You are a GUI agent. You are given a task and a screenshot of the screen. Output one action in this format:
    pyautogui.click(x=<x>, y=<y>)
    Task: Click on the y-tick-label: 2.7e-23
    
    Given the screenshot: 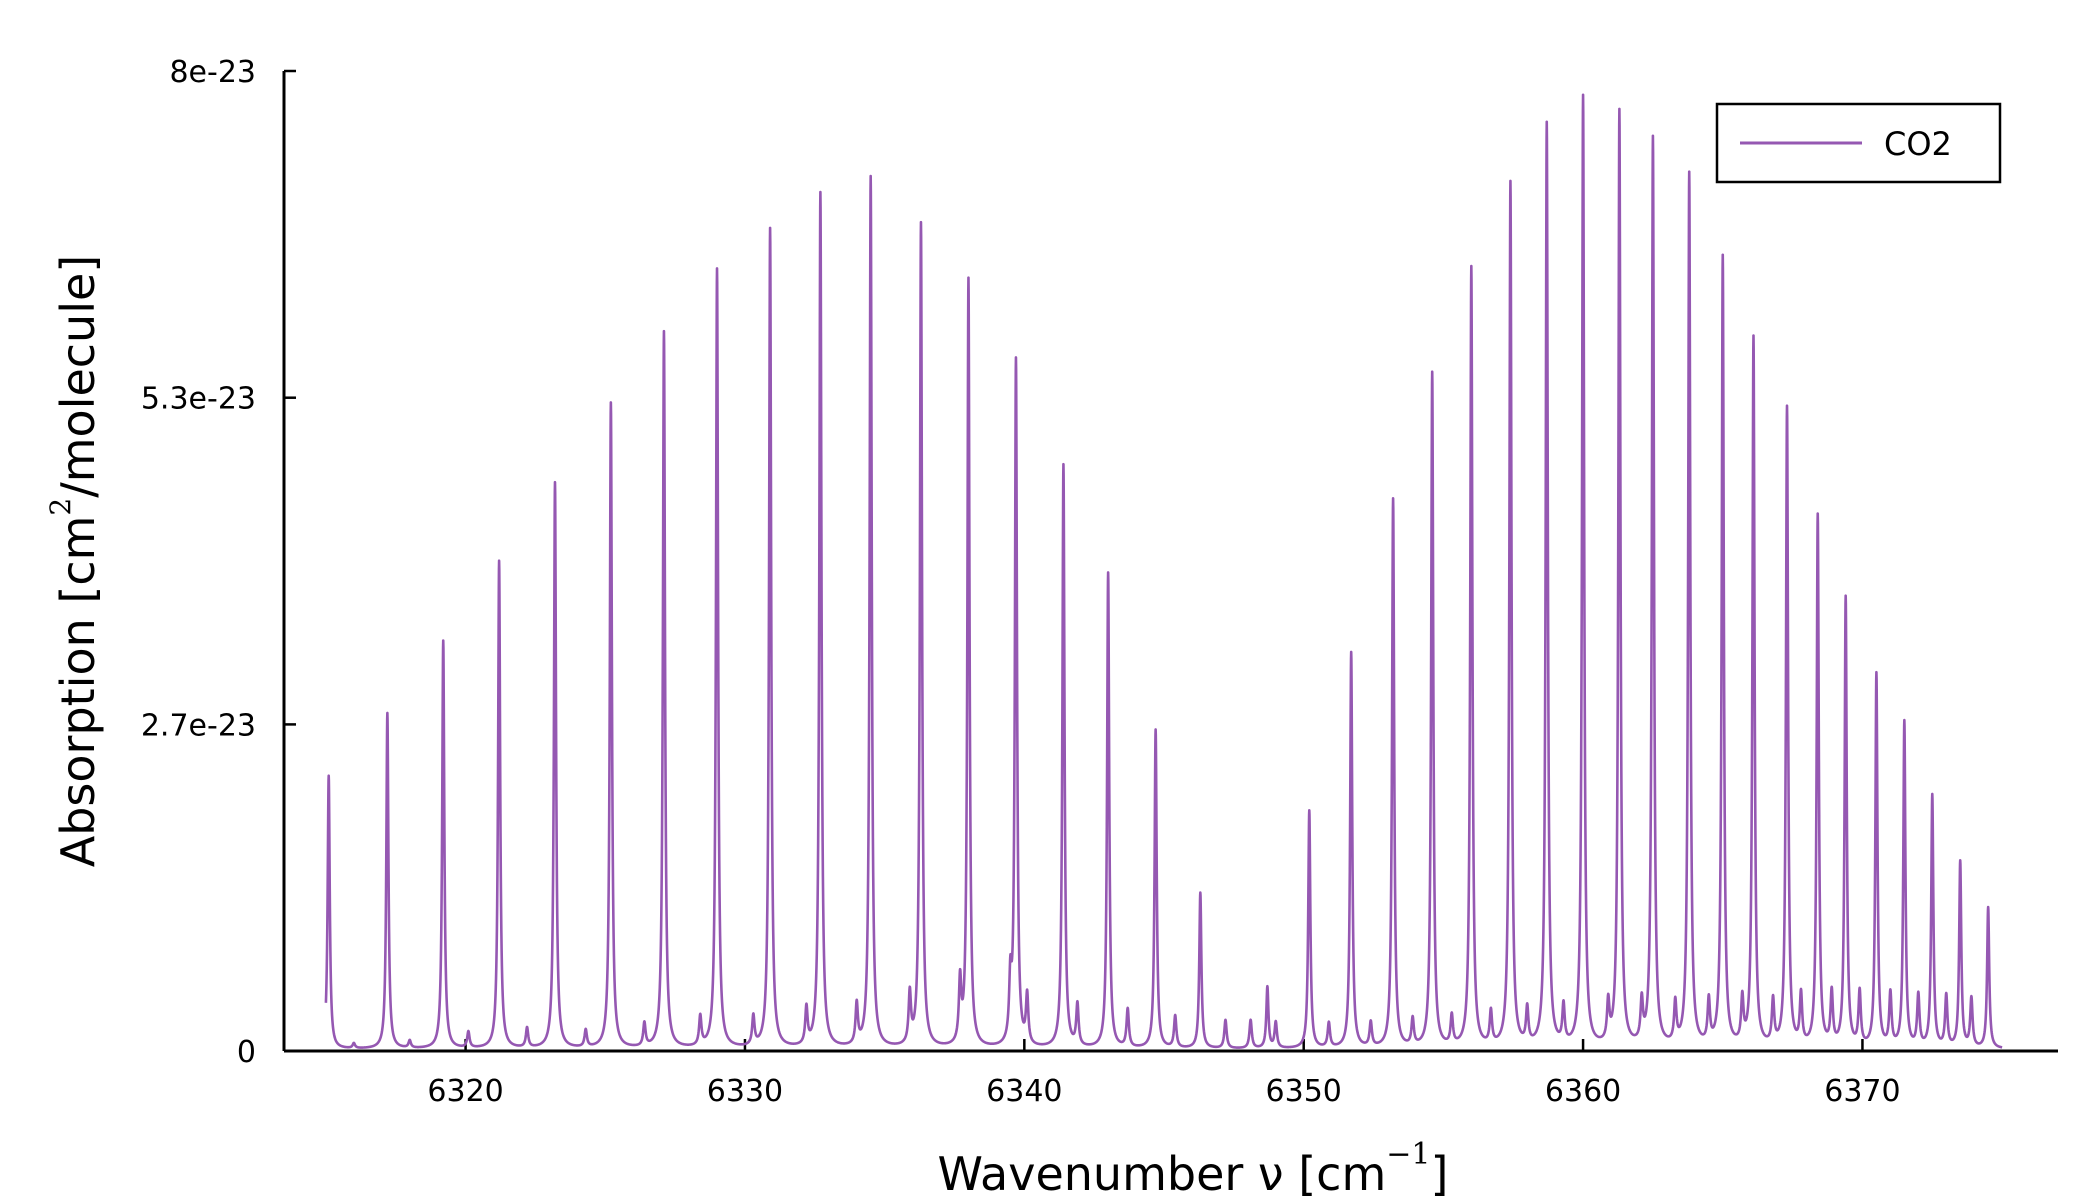 What is the action you would take?
    pyautogui.click(x=198, y=725)
    